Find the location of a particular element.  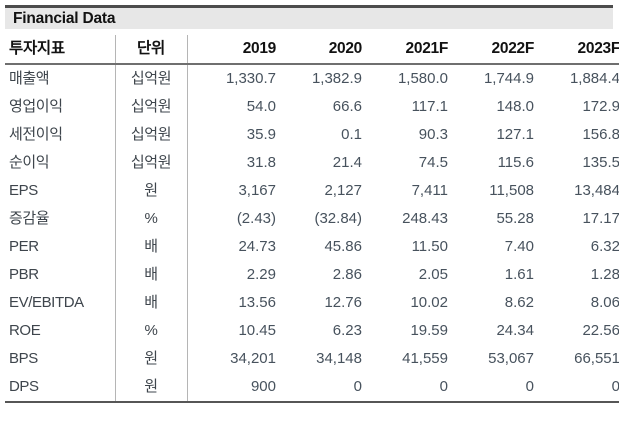

value-cell: 55.28 is located at coordinates (515, 218).